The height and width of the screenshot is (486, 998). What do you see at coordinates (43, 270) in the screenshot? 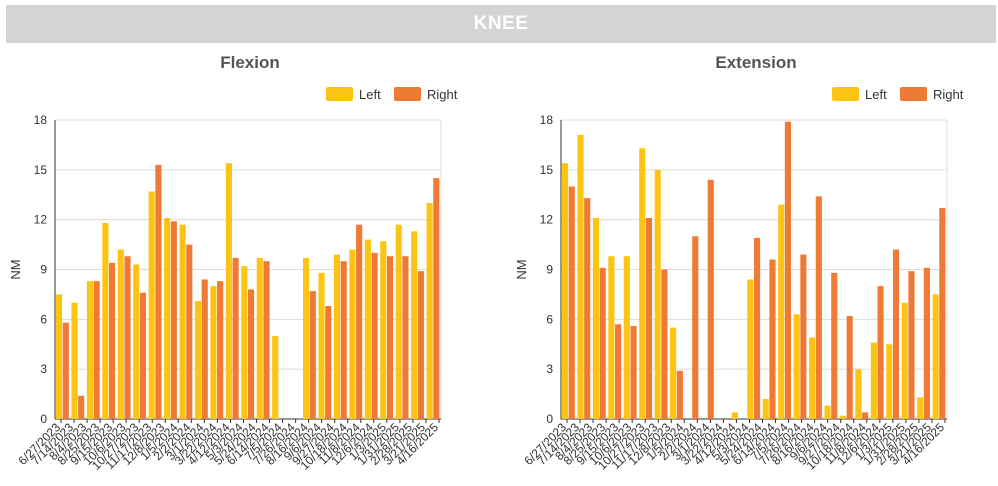
I see `flexion-y-tick-label: 9` at bounding box center [43, 270].